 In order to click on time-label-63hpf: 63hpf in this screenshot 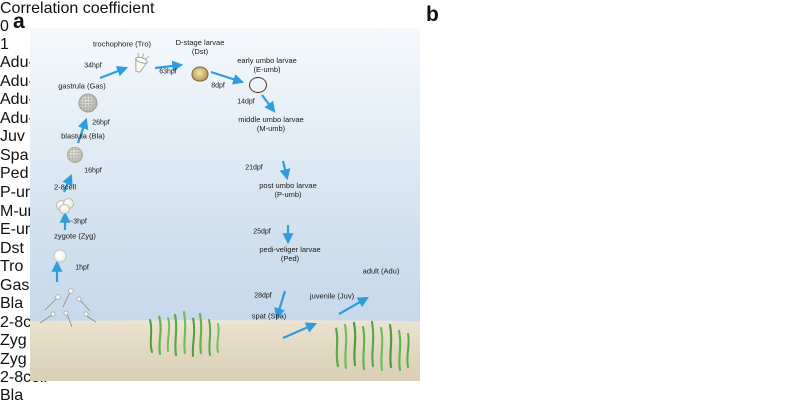, I will do `click(168, 72)`.